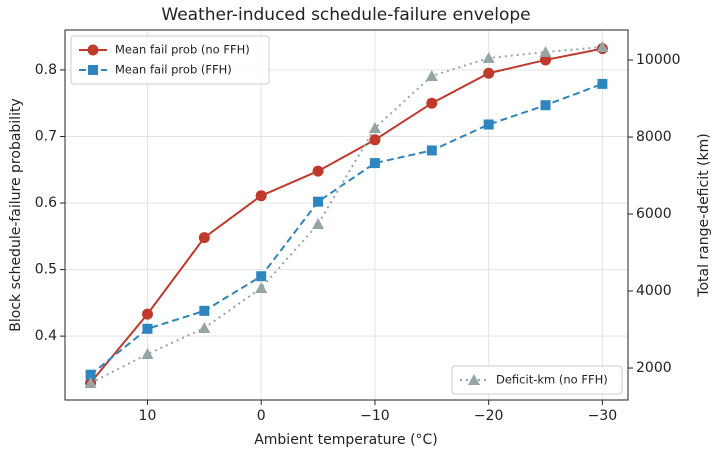 This screenshot has width=718, height=455. I want to click on y-axis-label: Block schedule-failure probability, so click(16, 214).